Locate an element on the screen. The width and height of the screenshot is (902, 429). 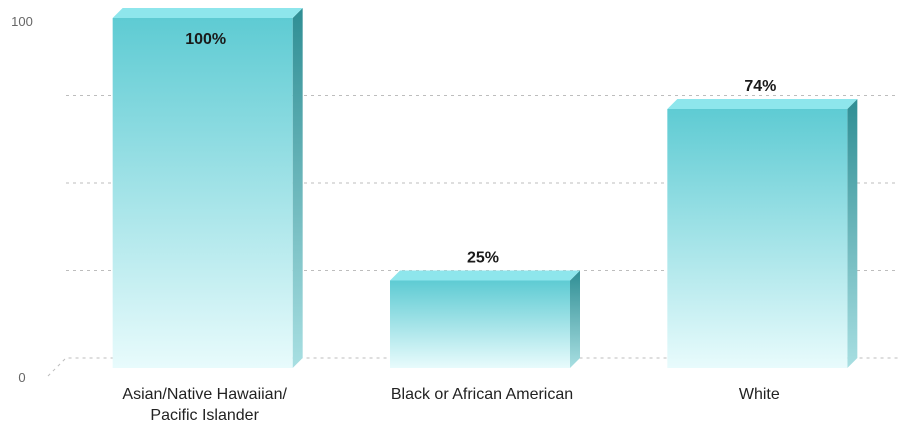
category-label: Black or African American is located at coordinates (482, 394).